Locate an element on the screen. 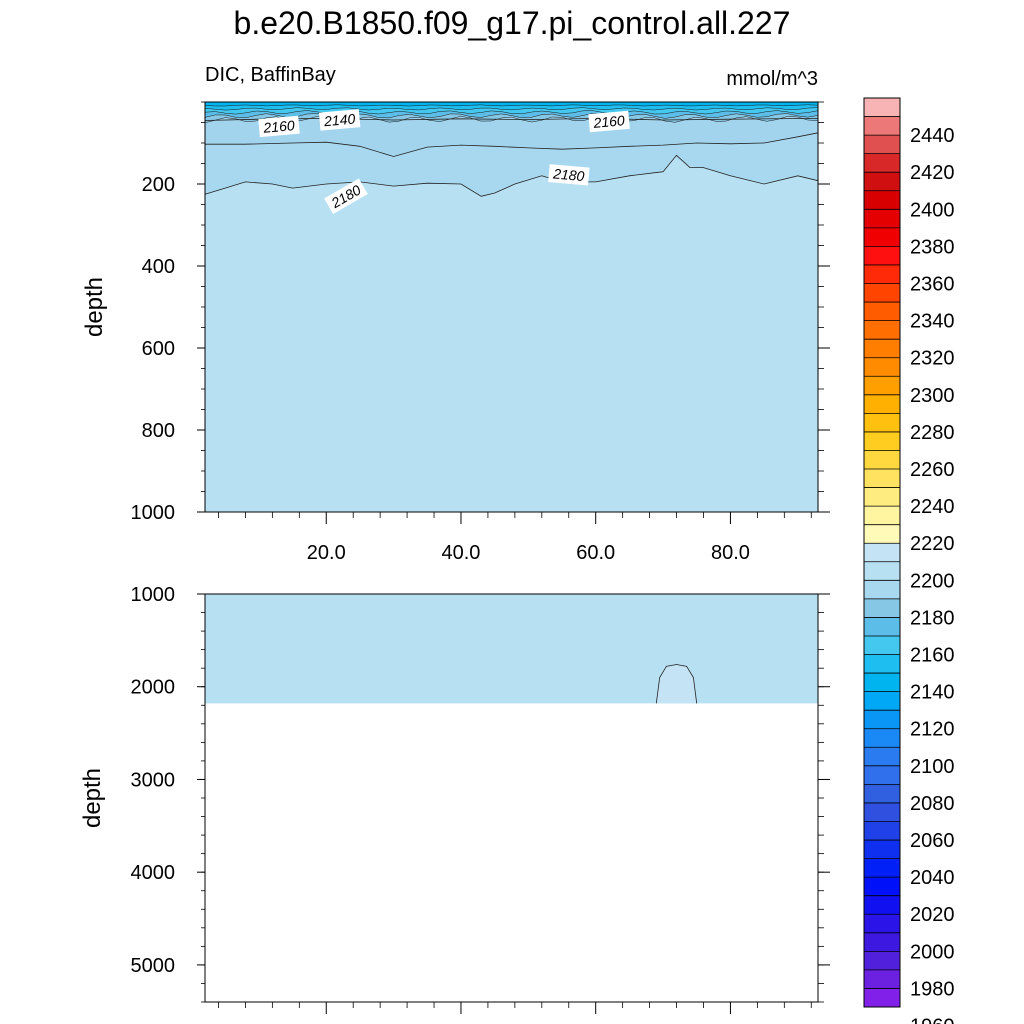 The height and width of the screenshot is (1024, 1024). colorbar-label: 1980 is located at coordinates (932, 989).